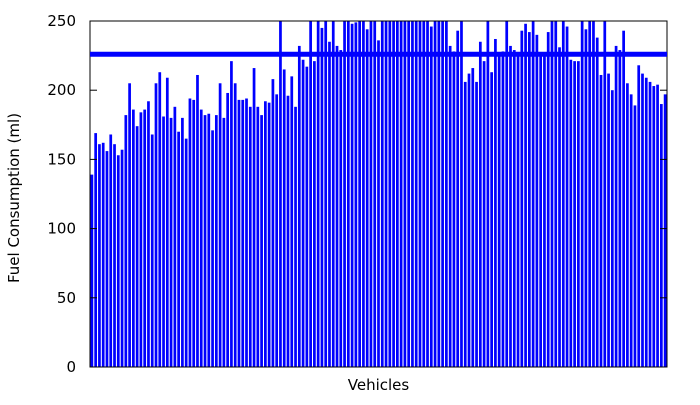 The width and height of the screenshot is (700, 405). Describe the element at coordinates (71, 367) in the screenshot. I see `y-tick-label: 0` at that location.